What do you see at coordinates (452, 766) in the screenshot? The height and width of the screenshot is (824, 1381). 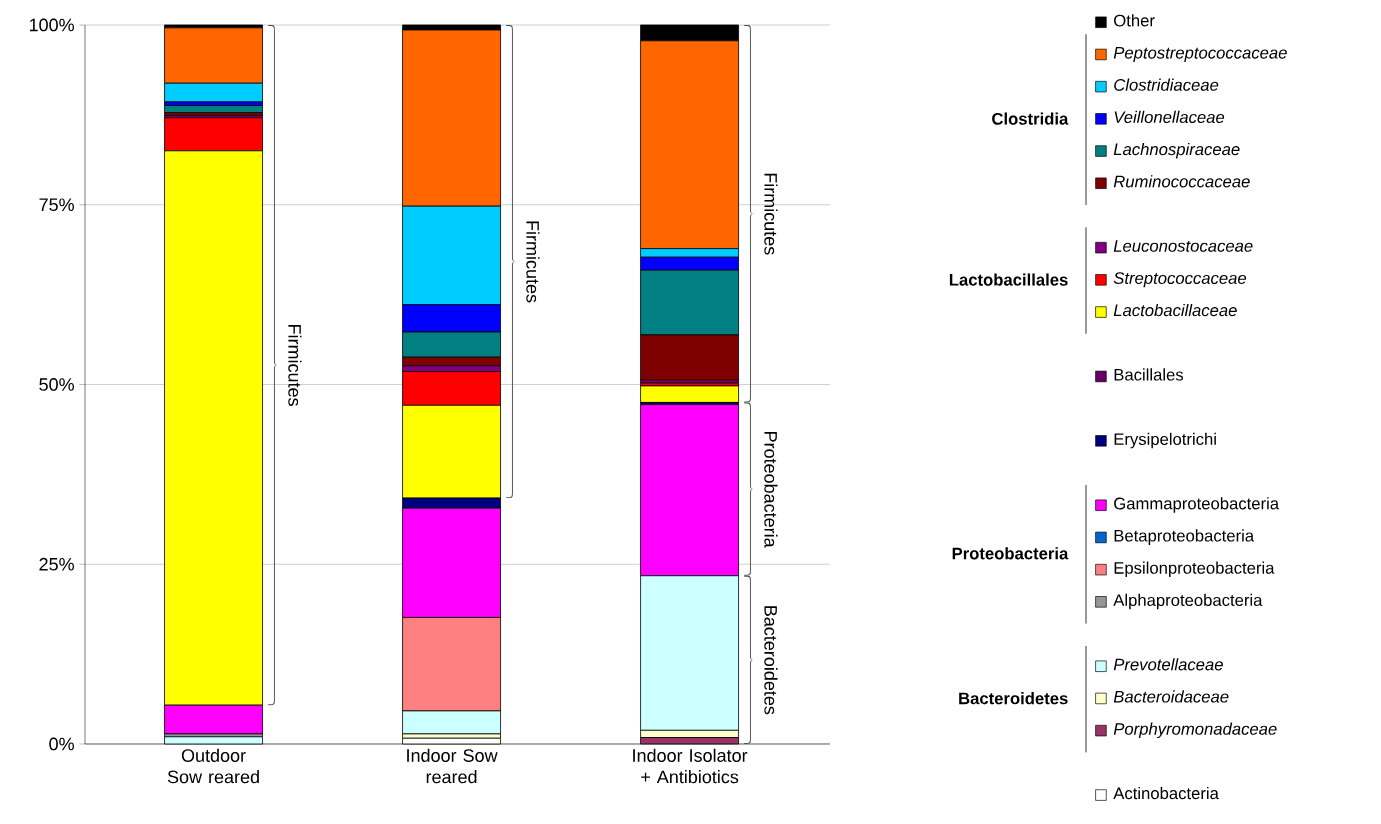 I see `x-tick-label: Indoor Sow reared` at bounding box center [452, 766].